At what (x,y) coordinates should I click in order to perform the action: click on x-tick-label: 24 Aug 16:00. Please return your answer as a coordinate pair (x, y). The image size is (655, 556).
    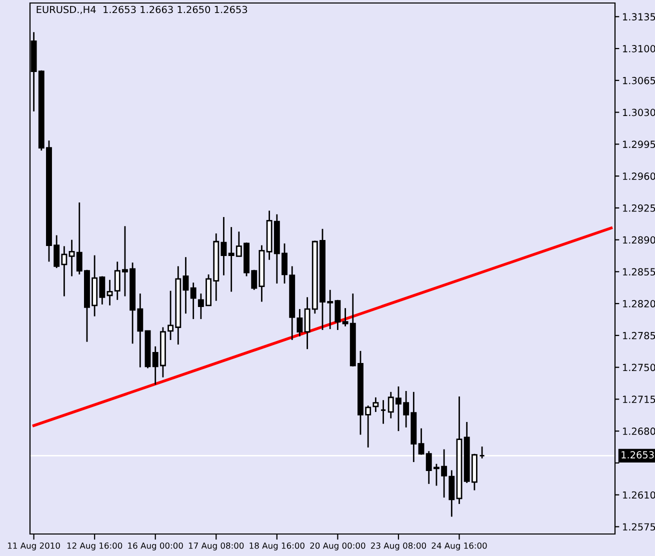
    Looking at the image, I should click on (459, 546).